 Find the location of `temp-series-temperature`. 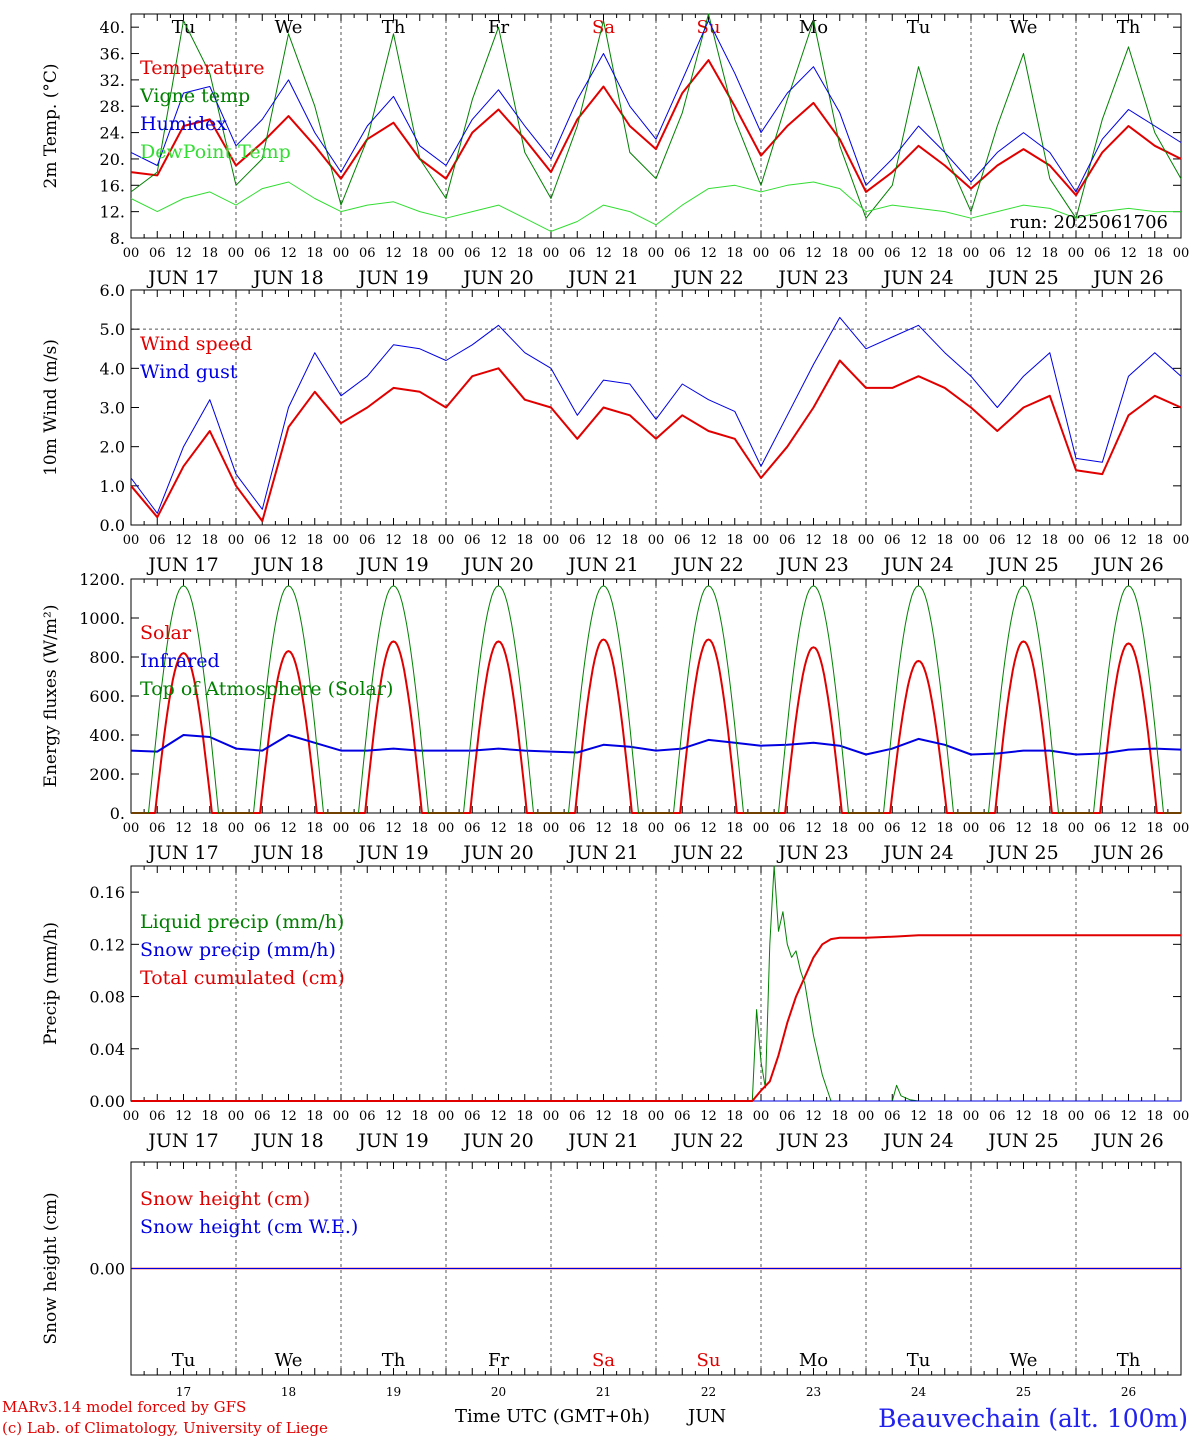

temp-series-temperature is located at coordinates (656, 128).